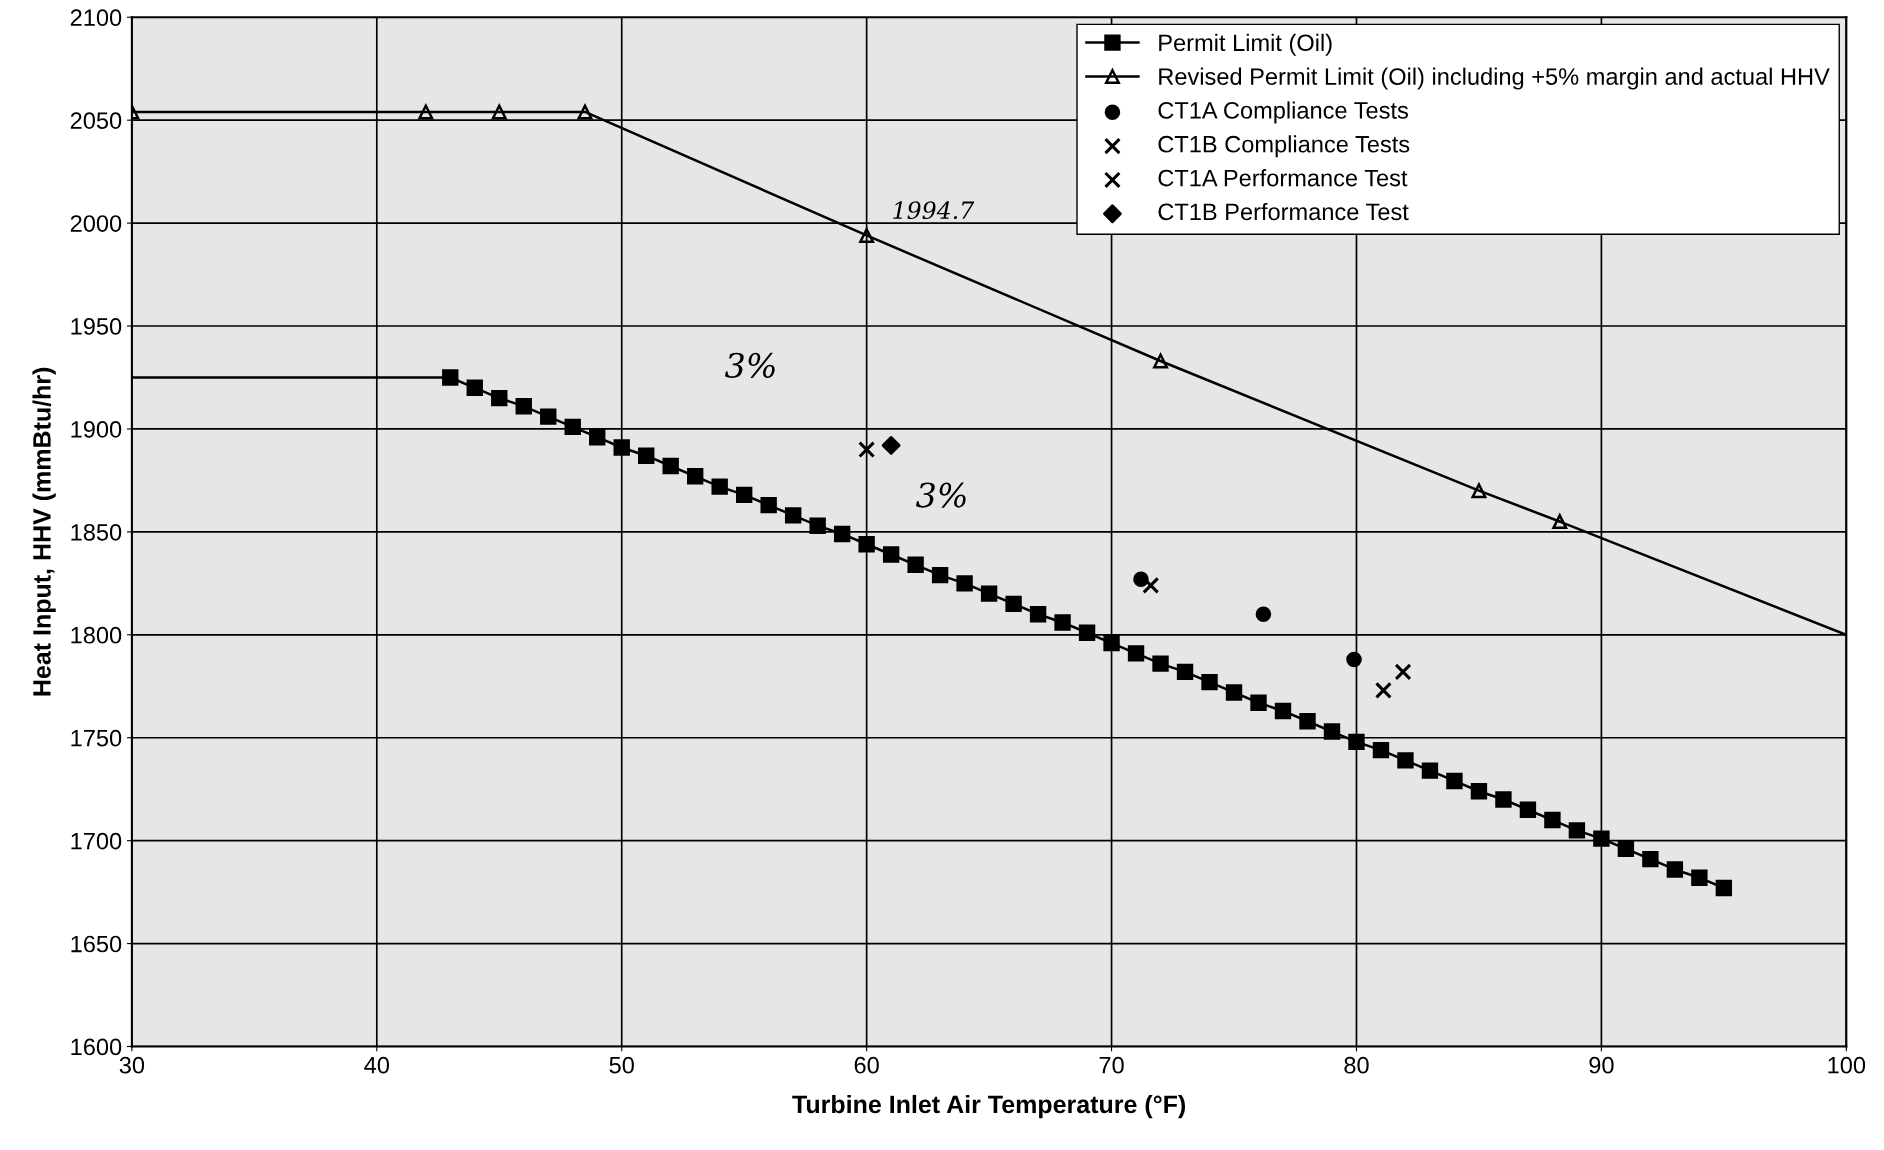 This screenshot has width=1884, height=1150. Describe the element at coordinates (1283, 112) in the screenshot. I see `legend-label: CT1A Compliance Tests` at that location.